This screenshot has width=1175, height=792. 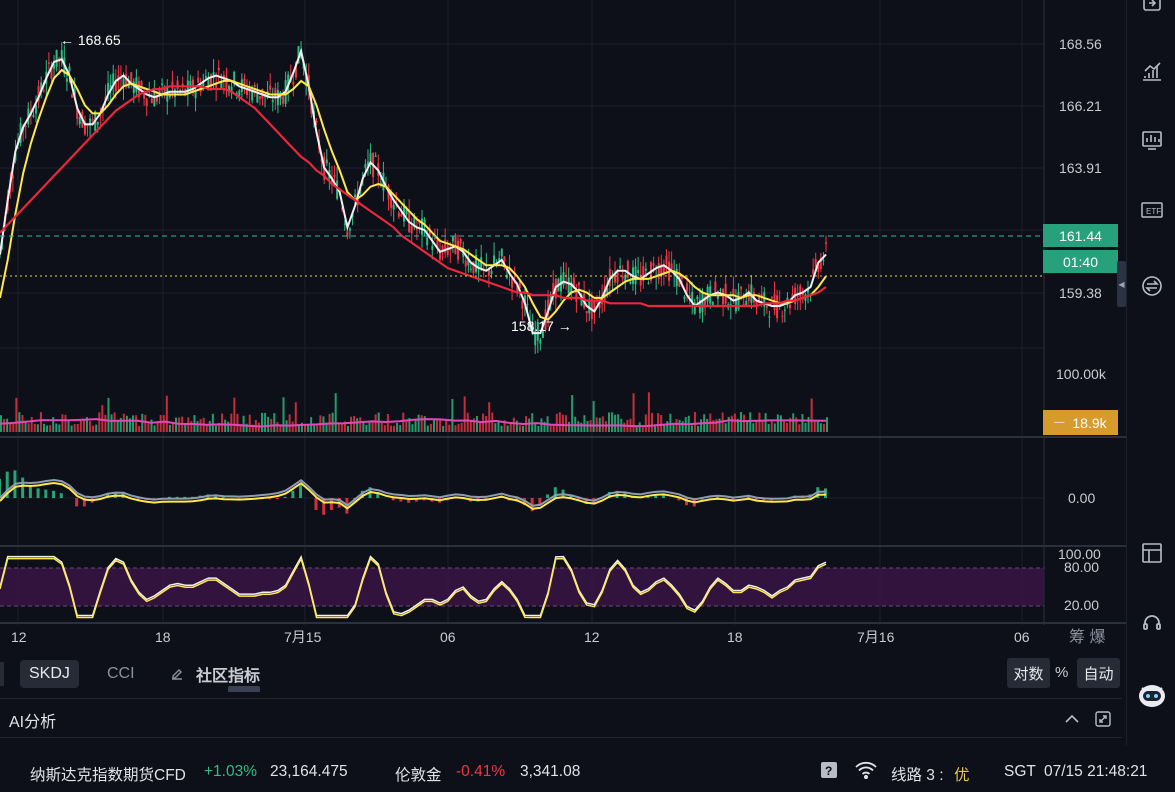 I want to click on tab-scroll-left, so click(x=2, y=674).